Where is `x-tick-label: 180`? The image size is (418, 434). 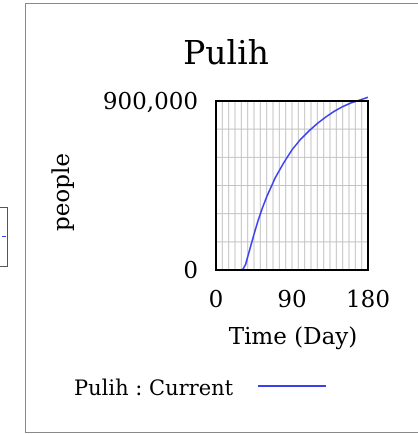
x-tick-label: 180 is located at coordinates (368, 300).